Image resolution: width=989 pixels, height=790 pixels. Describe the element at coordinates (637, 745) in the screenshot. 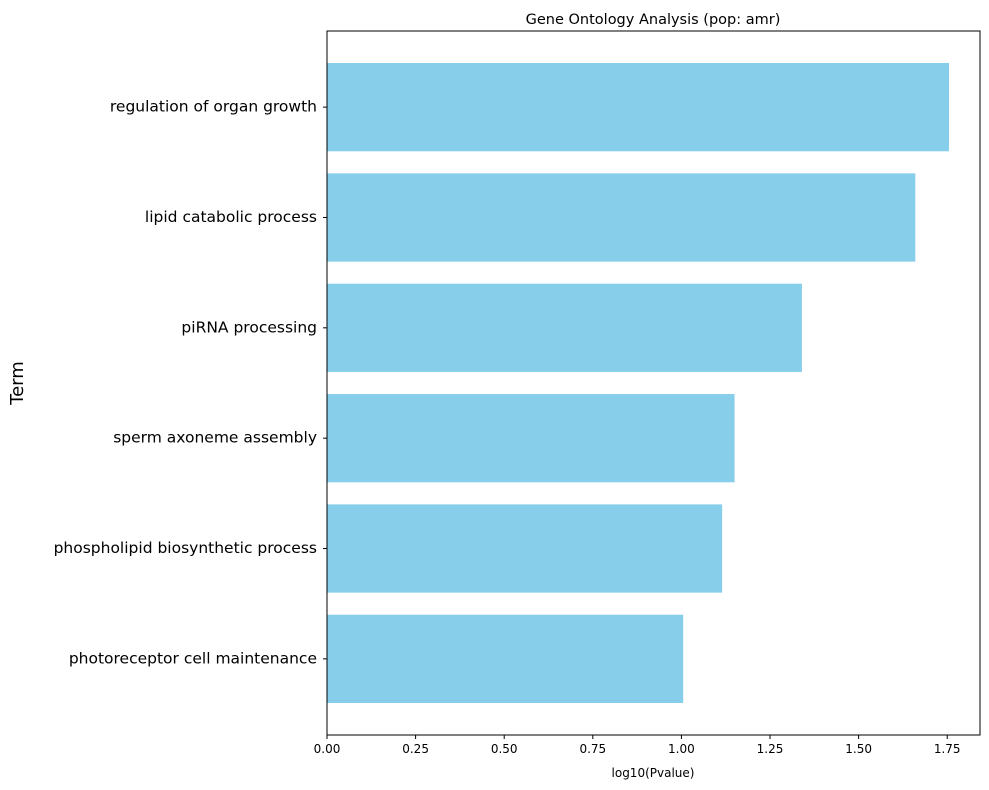

I see `x-ticks: 0.00 0.25 0.50 0.75 1.00 1.25 1.50 1.75` at that location.